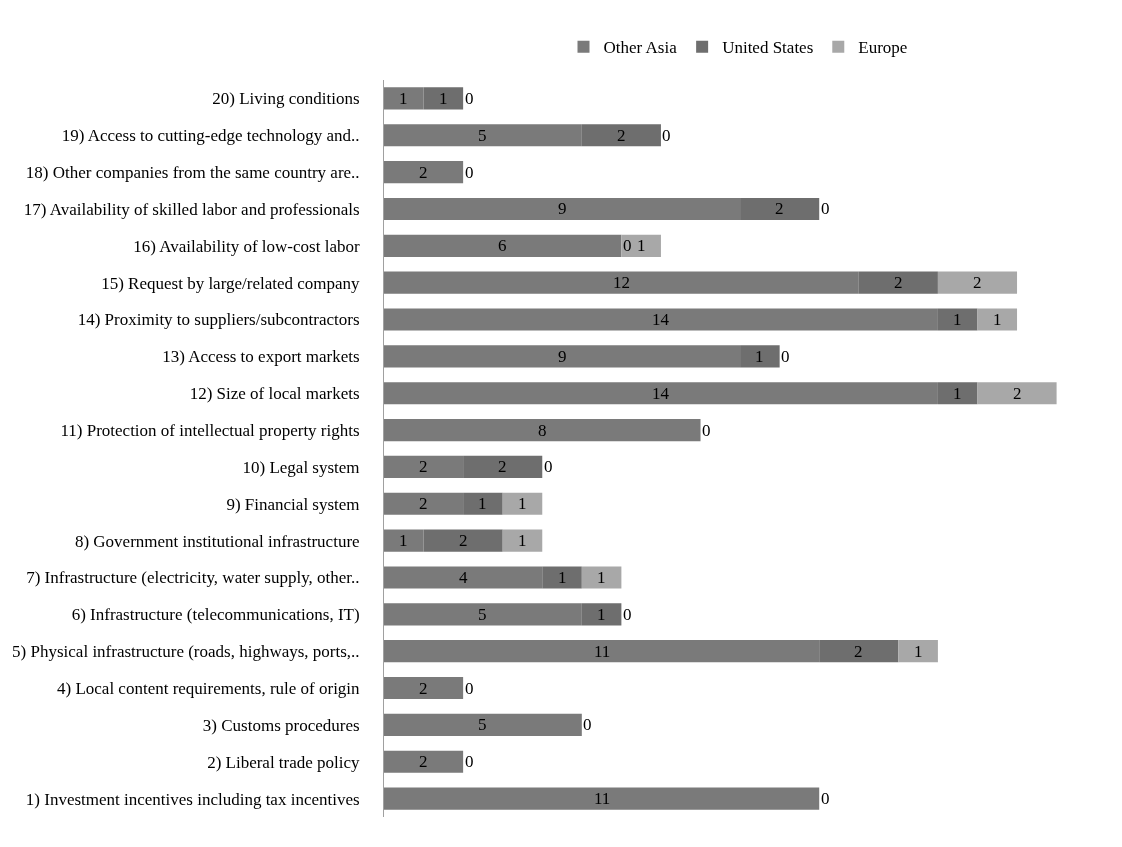 This screenshot has width=1122, height=847. What do you see at coordinates (301, 467) in the screenshot?
I see `y-tick-label: 10) Legal system` at bounding box center [301, 467].